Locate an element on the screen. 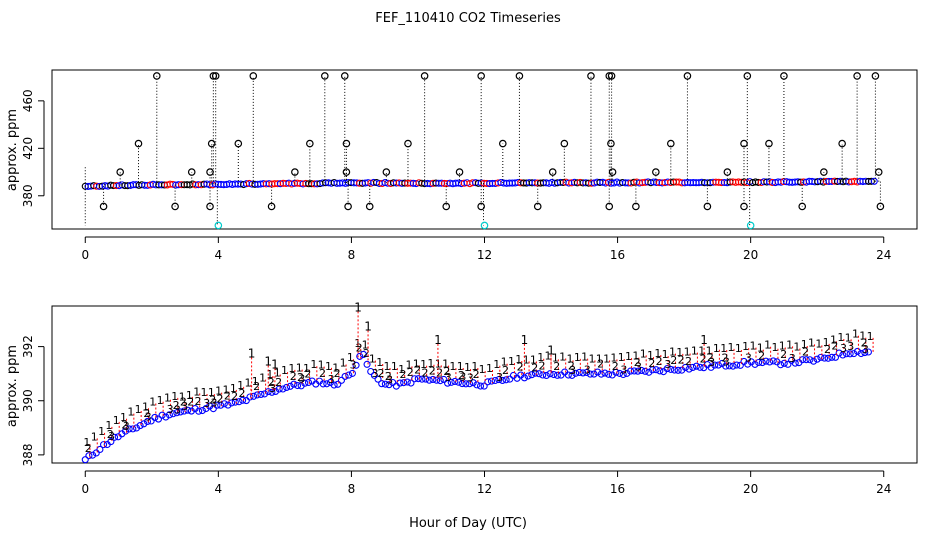  chart-title: FEF_110410 CO2 Timeseries is located at coordinates (468, 18).